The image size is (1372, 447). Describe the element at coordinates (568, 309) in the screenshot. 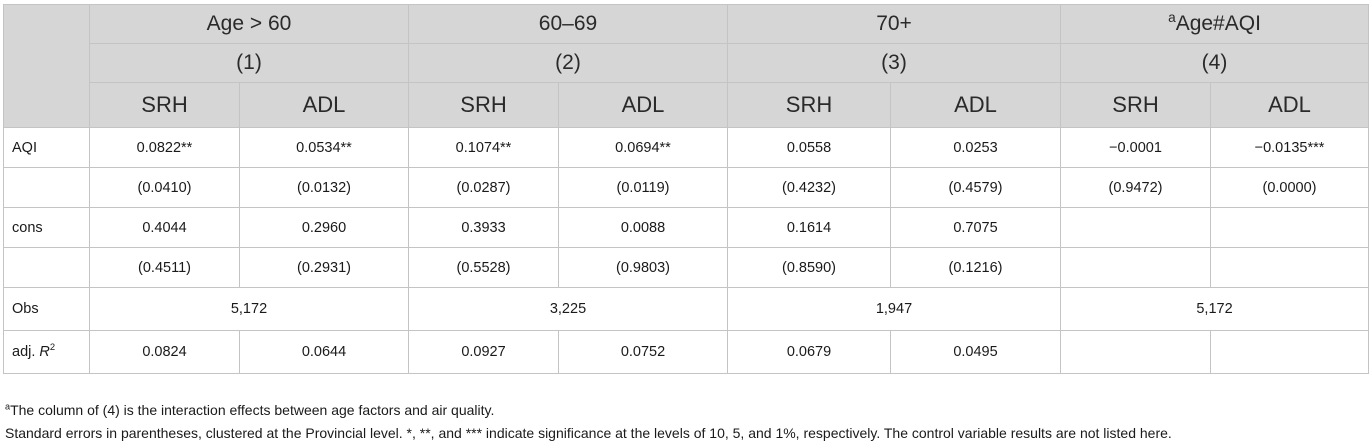

I see `obs-cell-2: 3,225` at that location.